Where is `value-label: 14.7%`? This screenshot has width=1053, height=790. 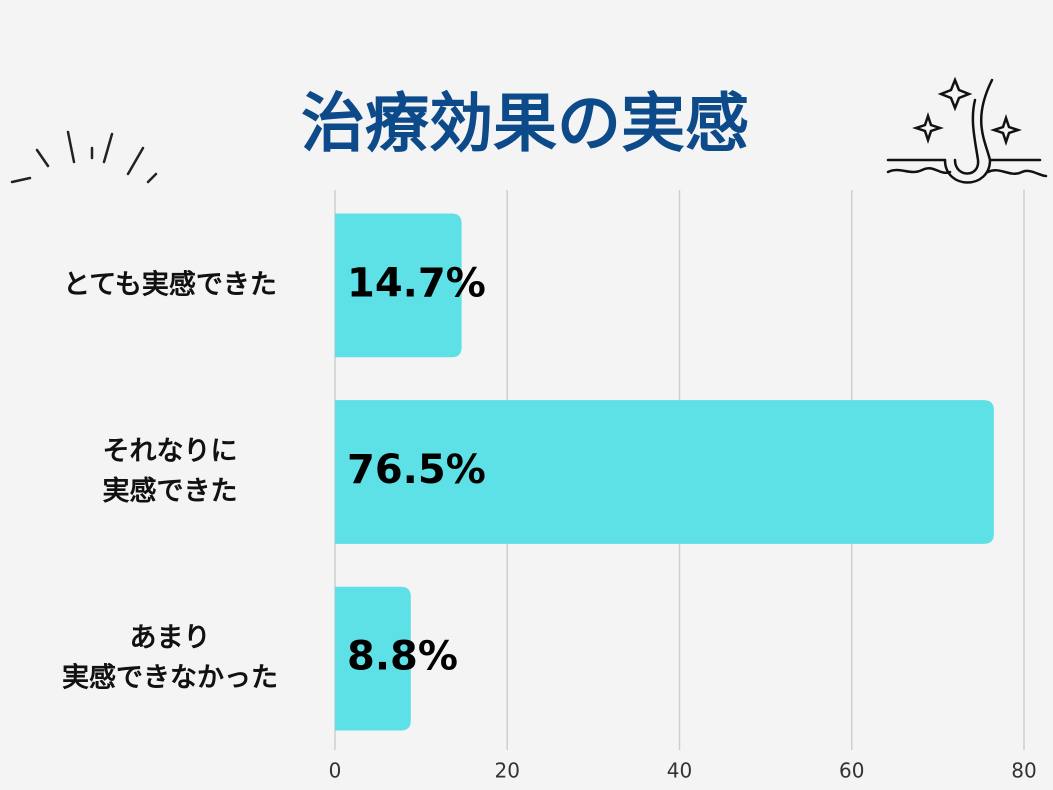
value-label: 14.7% is located at coordinates (416, 283).